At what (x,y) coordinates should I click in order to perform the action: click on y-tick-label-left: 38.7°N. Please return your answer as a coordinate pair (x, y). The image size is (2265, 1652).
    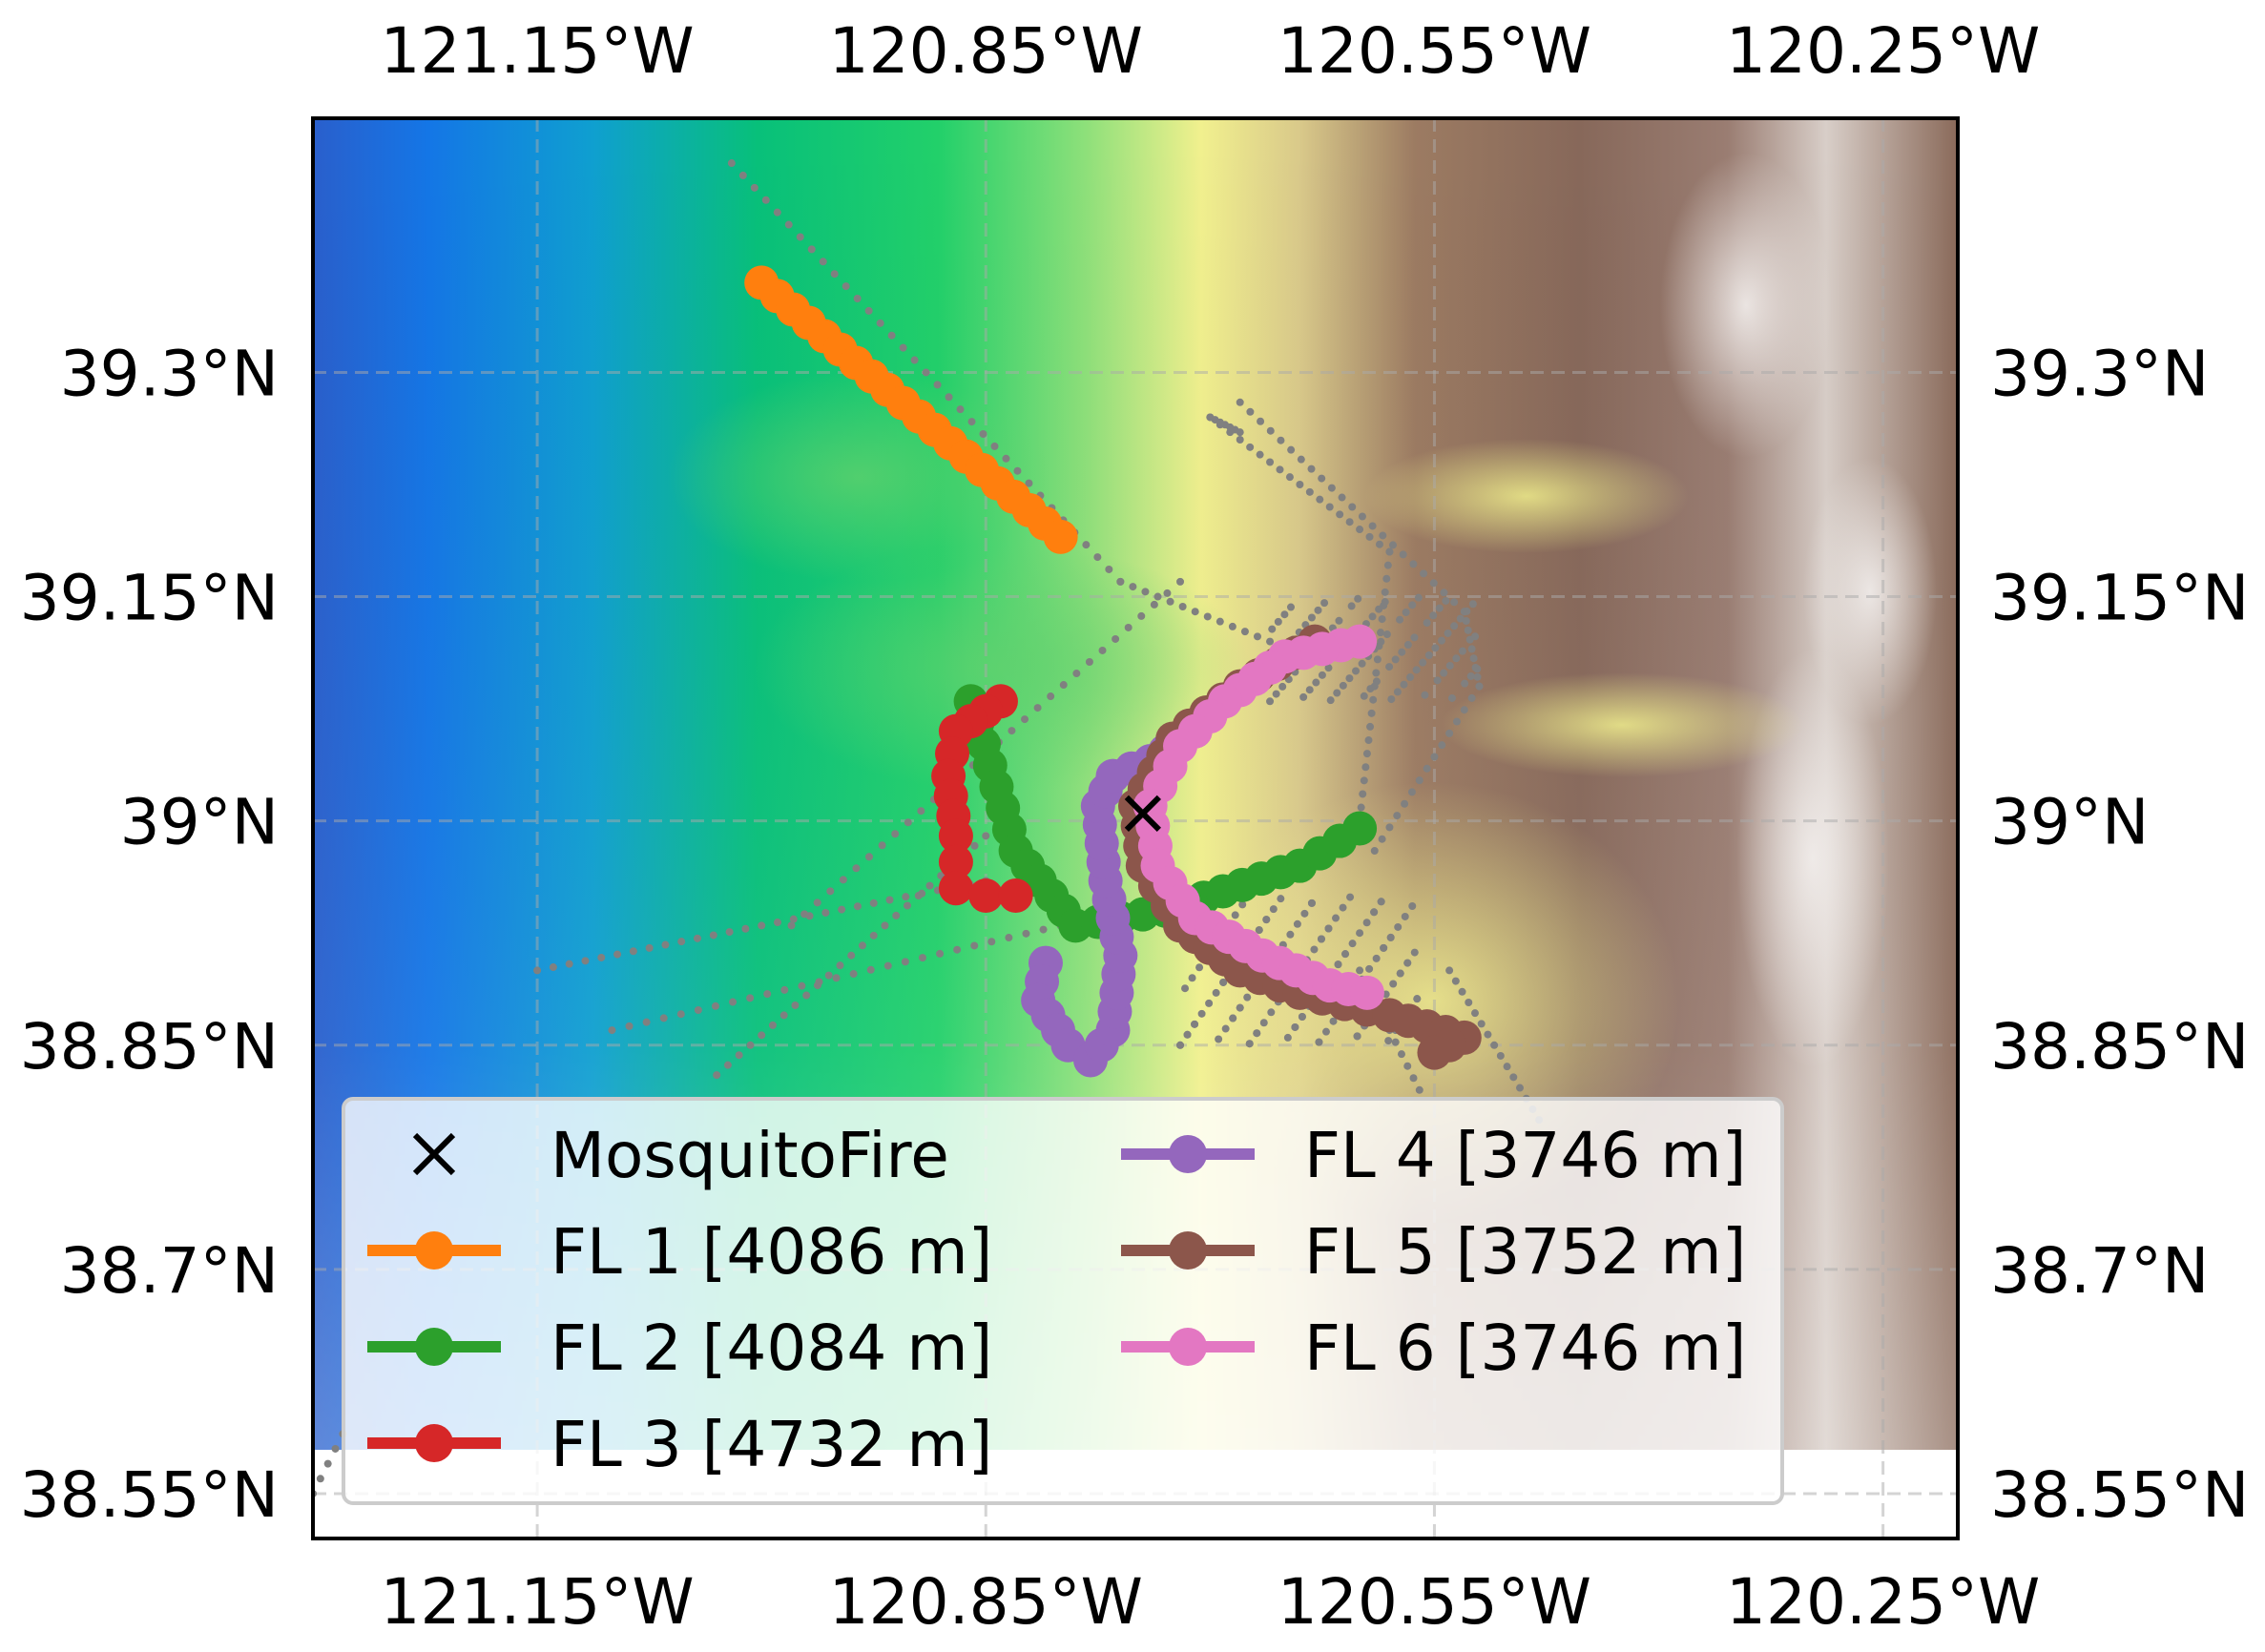
    Looking at the image, I should click on (169, 1271).